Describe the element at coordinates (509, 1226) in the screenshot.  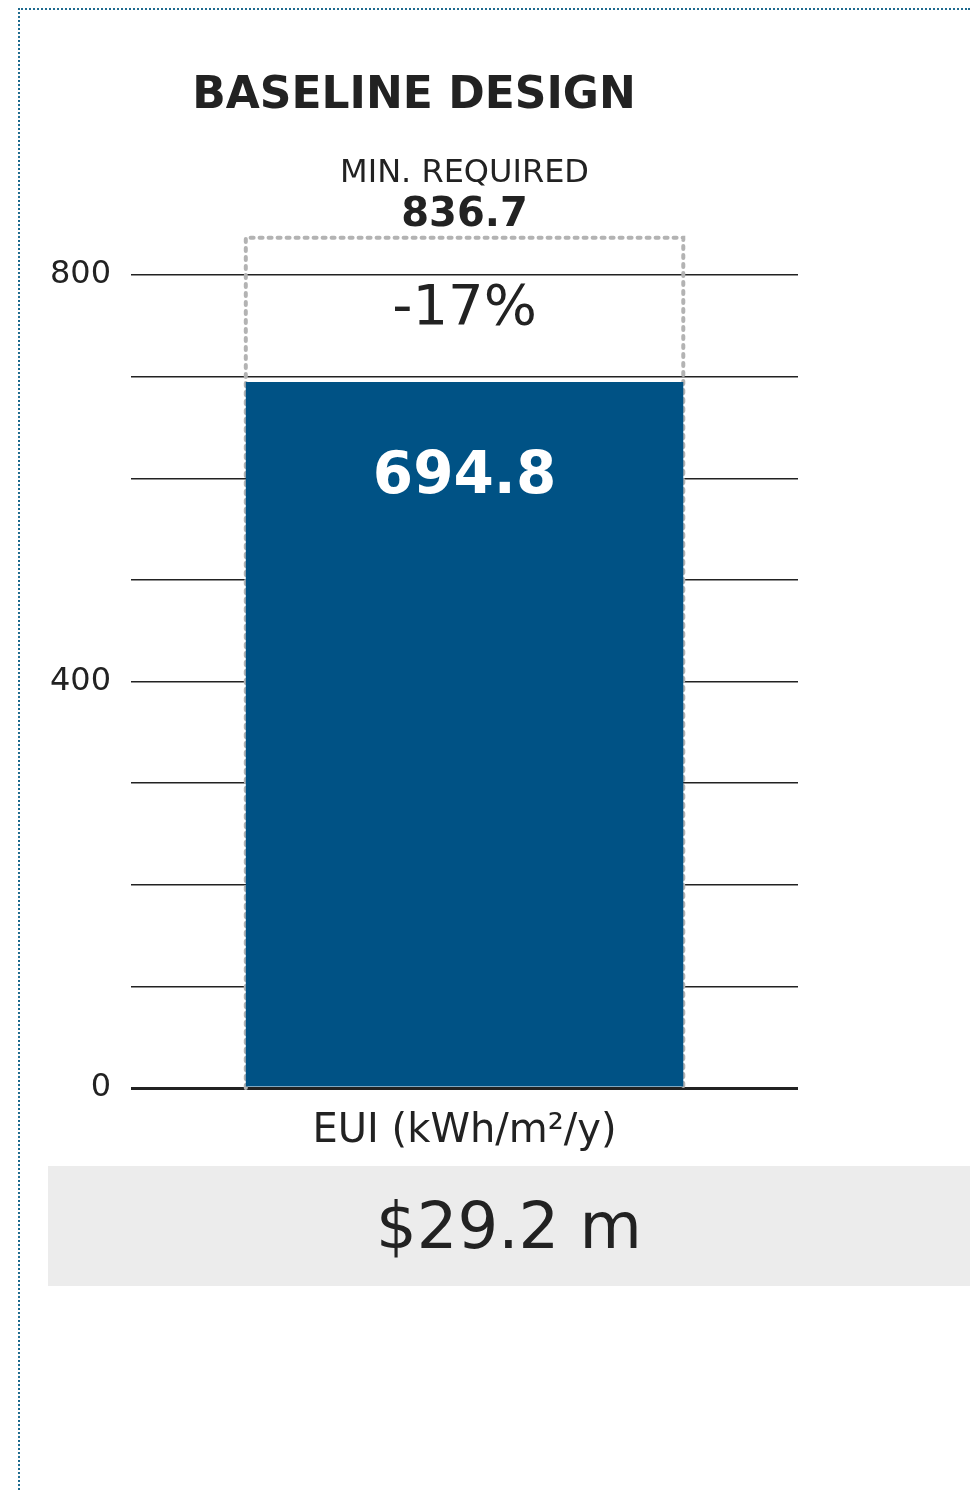
I see `text: $29.2 m` at that location.